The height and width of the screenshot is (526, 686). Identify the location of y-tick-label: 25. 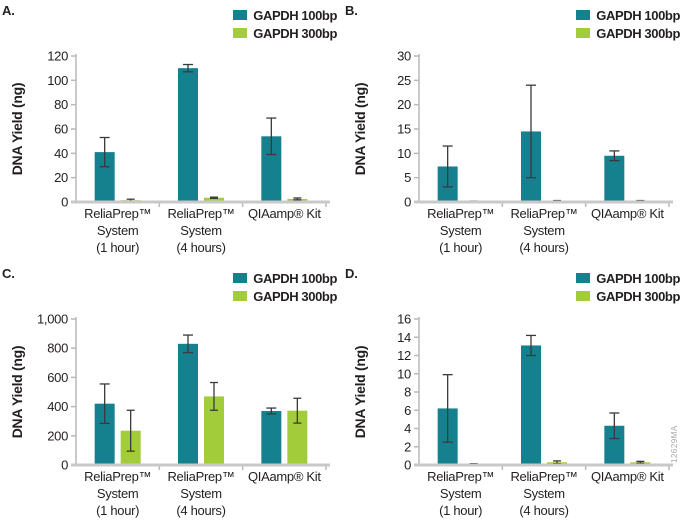
(404, 80).